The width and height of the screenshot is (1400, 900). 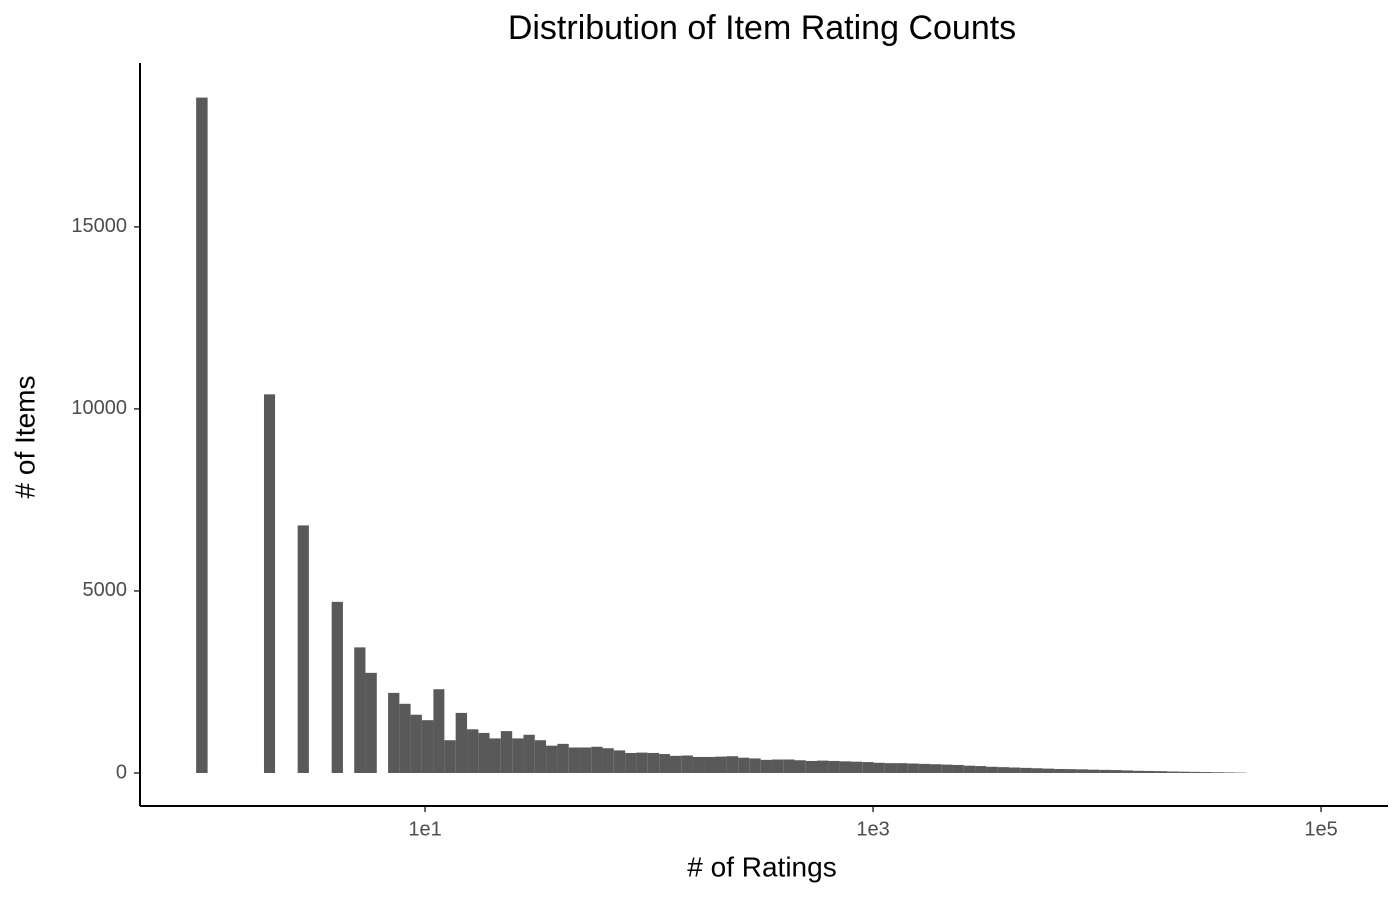 What do you see at coordinates (761, 866) in the screenshot?
I see `x-axis-label: # of Ratings` at bounding box center [761, 866].